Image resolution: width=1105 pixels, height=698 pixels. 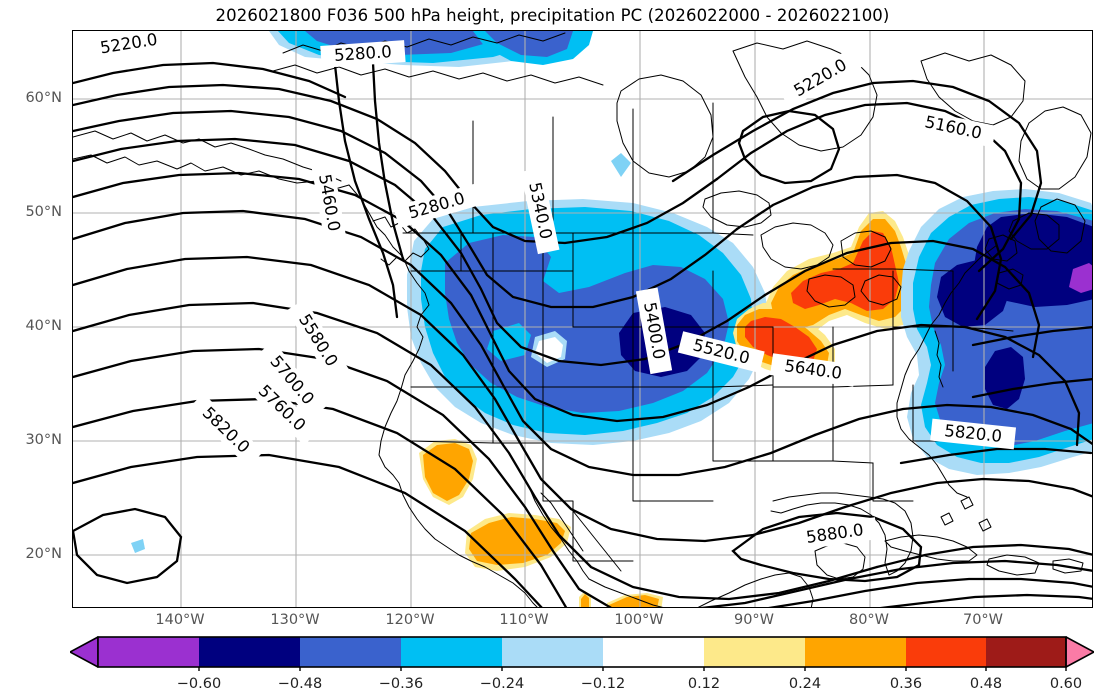 I want to click on cbar-tick-label-4: −0.12, so click(x=603, y=684).